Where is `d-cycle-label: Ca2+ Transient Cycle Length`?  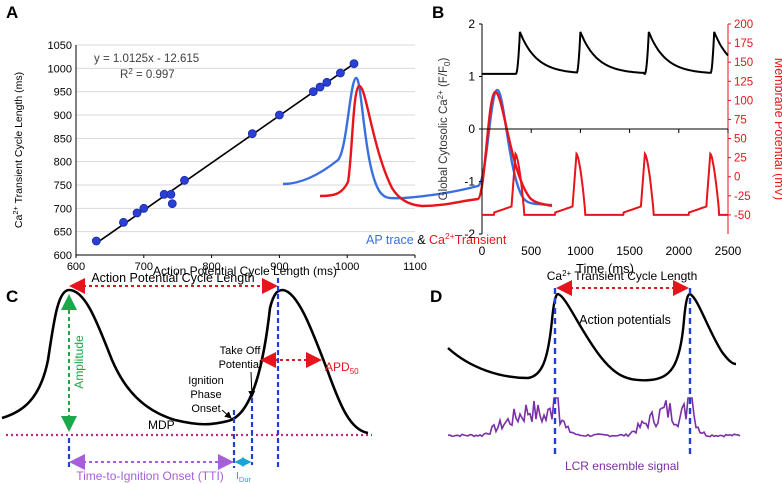
d-cycle-label: Ca2+ Transient Cycle Length is located at coordinates (622, 276).